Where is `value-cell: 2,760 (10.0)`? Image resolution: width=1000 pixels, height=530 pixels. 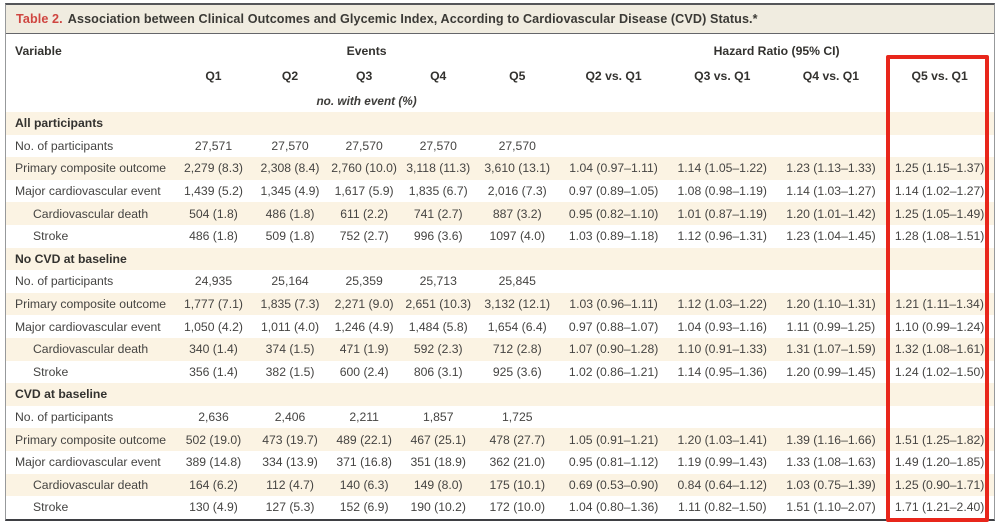 value-cell: 2,760 (10.0) is located at coordinates (364, 168).